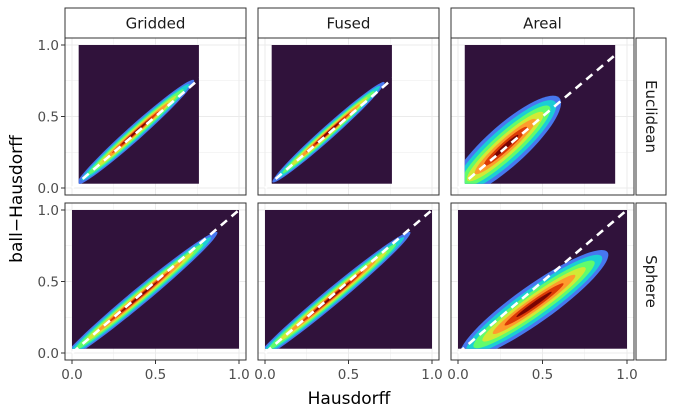  I want to click on x-axis-title: Hausdorff, so click(350, 399).